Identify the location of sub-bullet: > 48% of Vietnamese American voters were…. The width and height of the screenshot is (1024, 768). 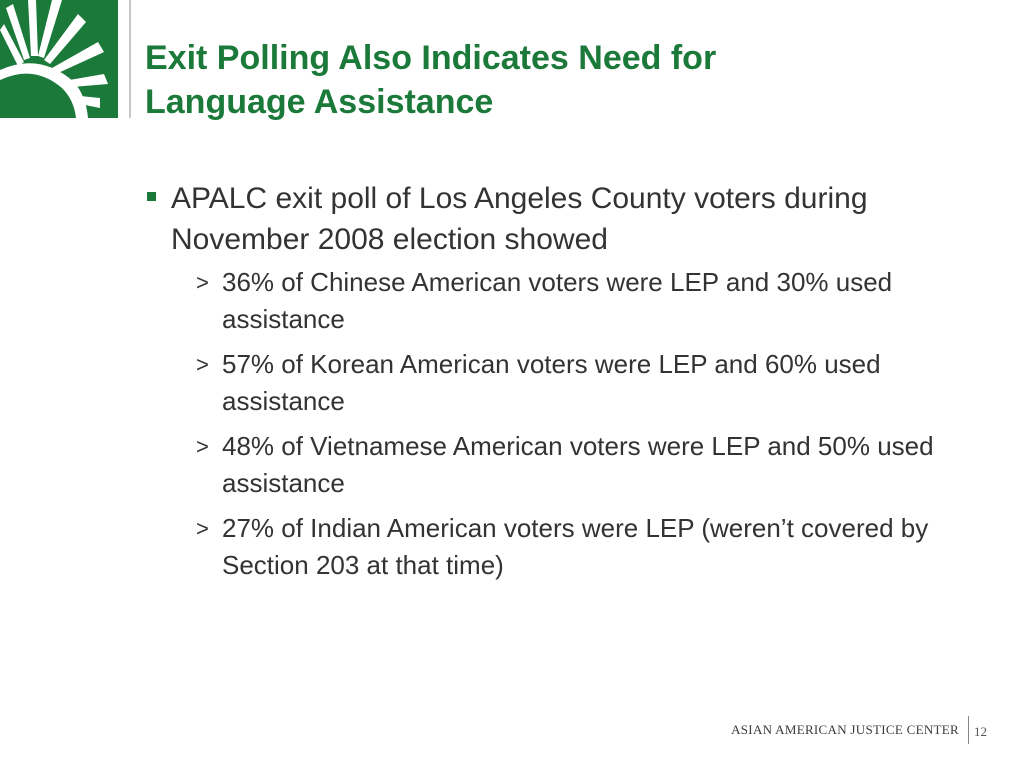
(590, 465).